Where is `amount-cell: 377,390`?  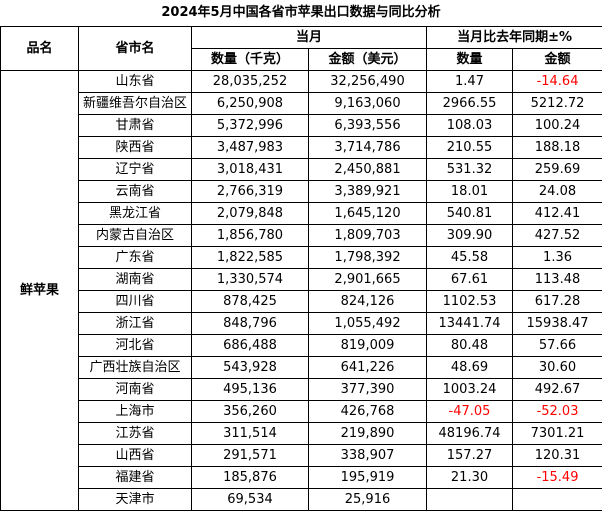
amount-cell: 377,390 is located at coordinates (368, 390).